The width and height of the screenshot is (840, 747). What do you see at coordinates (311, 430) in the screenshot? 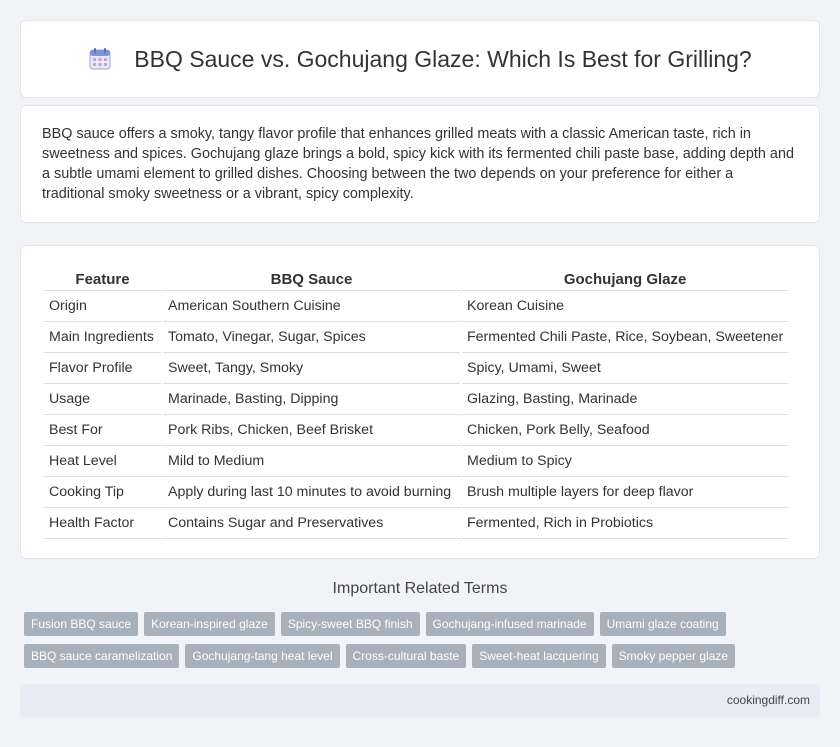
I see `table-cell: Pork Ribs, Chicken, Beef Brisket` at bounding box center [311, 430].